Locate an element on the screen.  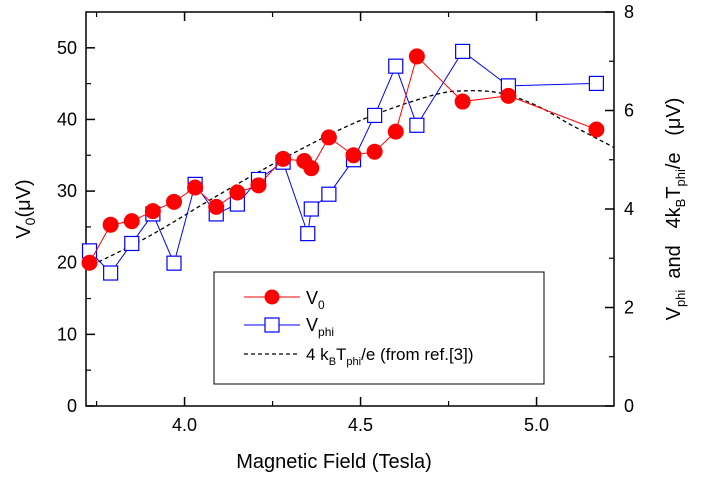
y-right-tick-label: 8 is located at coordinates (629, 12).